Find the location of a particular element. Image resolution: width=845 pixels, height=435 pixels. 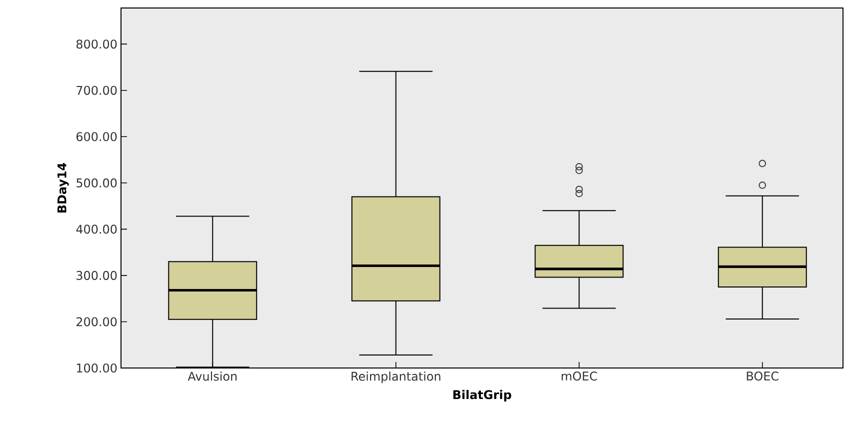

y-tick-label: 200.00 is located at coordinates (96, 321).